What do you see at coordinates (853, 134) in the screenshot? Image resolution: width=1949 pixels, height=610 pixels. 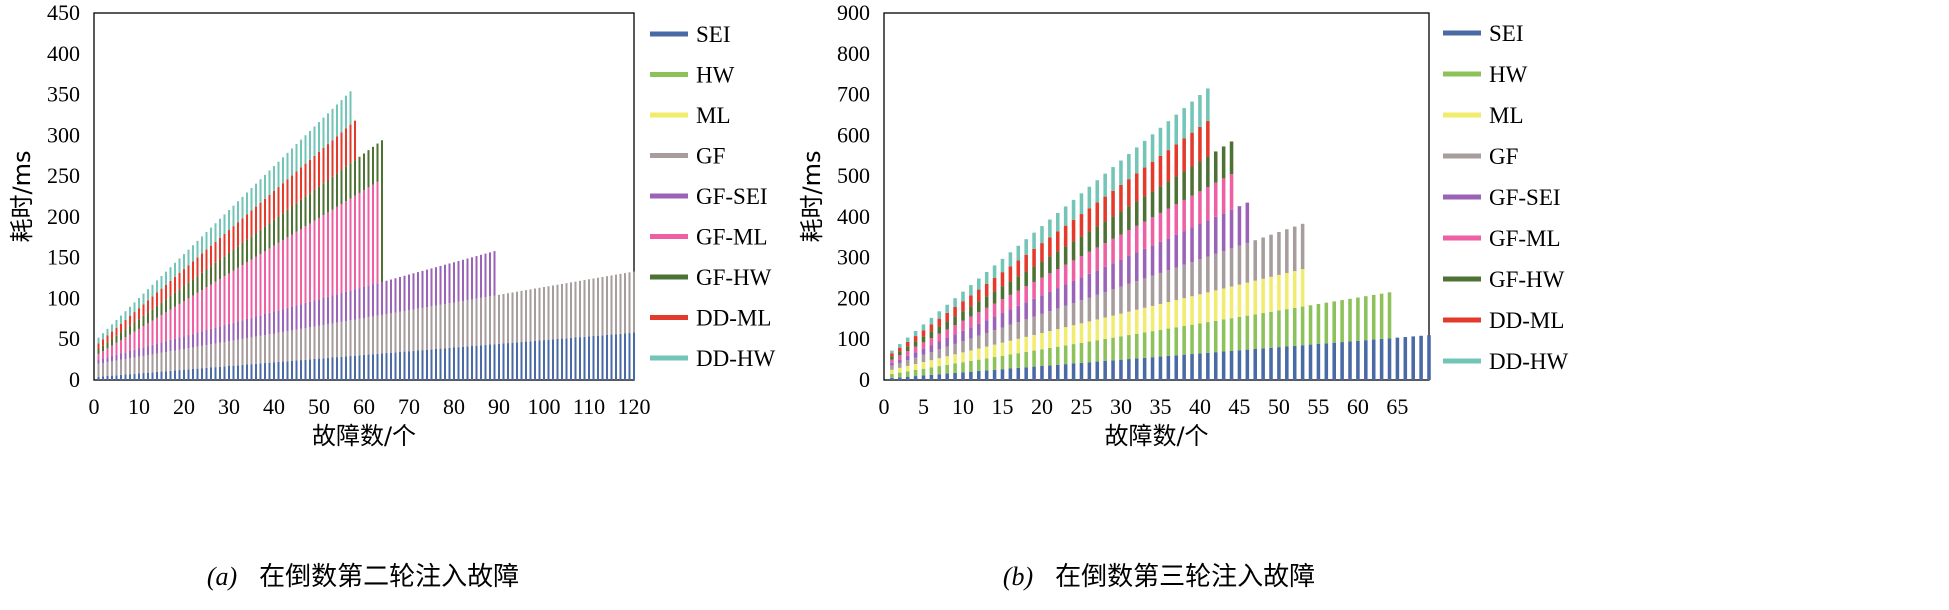 I see `y-tick-label: 600` at bounding box center [853, 134].